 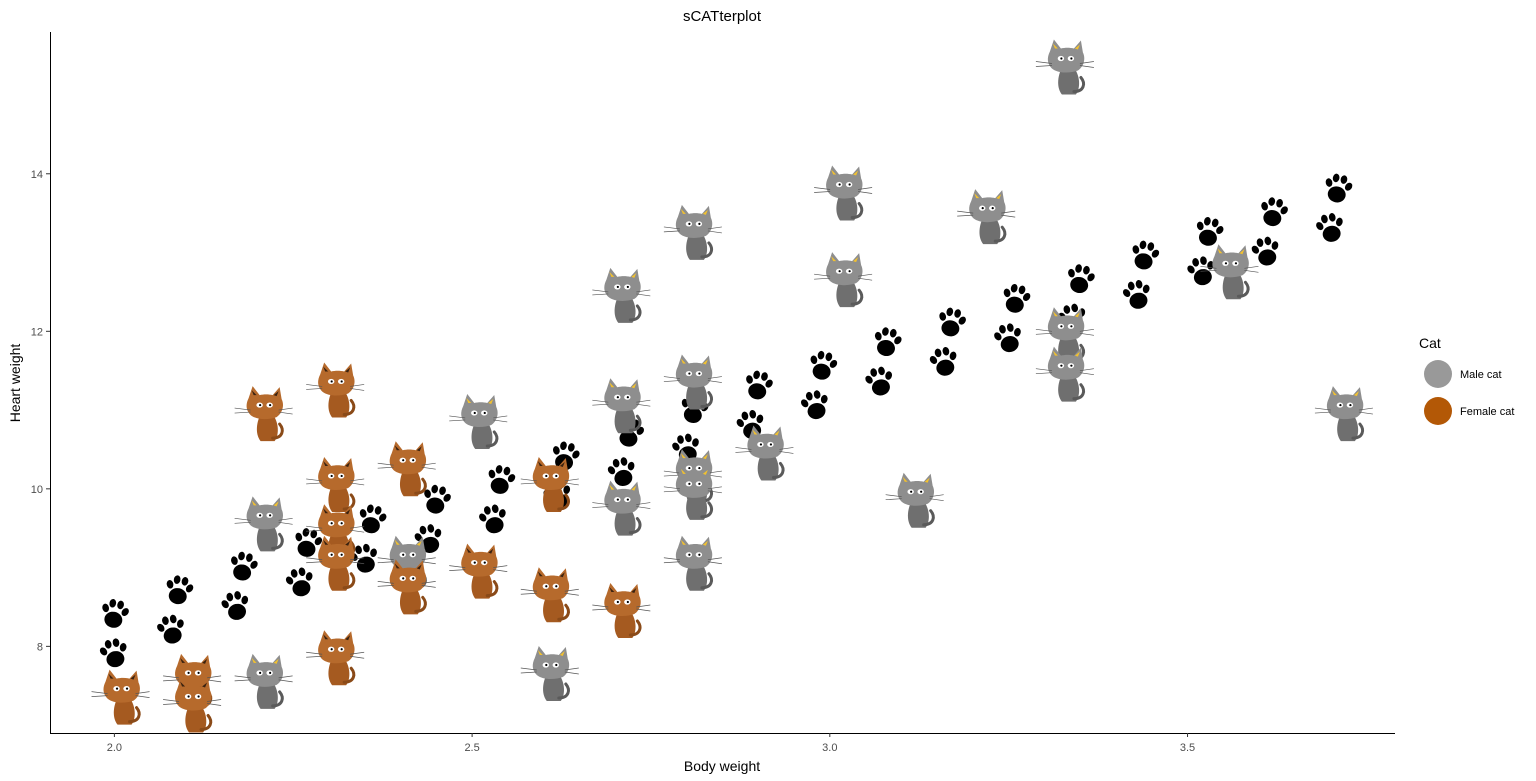 I want to click on legend-title: Cat, so click(x=1430, y=343).